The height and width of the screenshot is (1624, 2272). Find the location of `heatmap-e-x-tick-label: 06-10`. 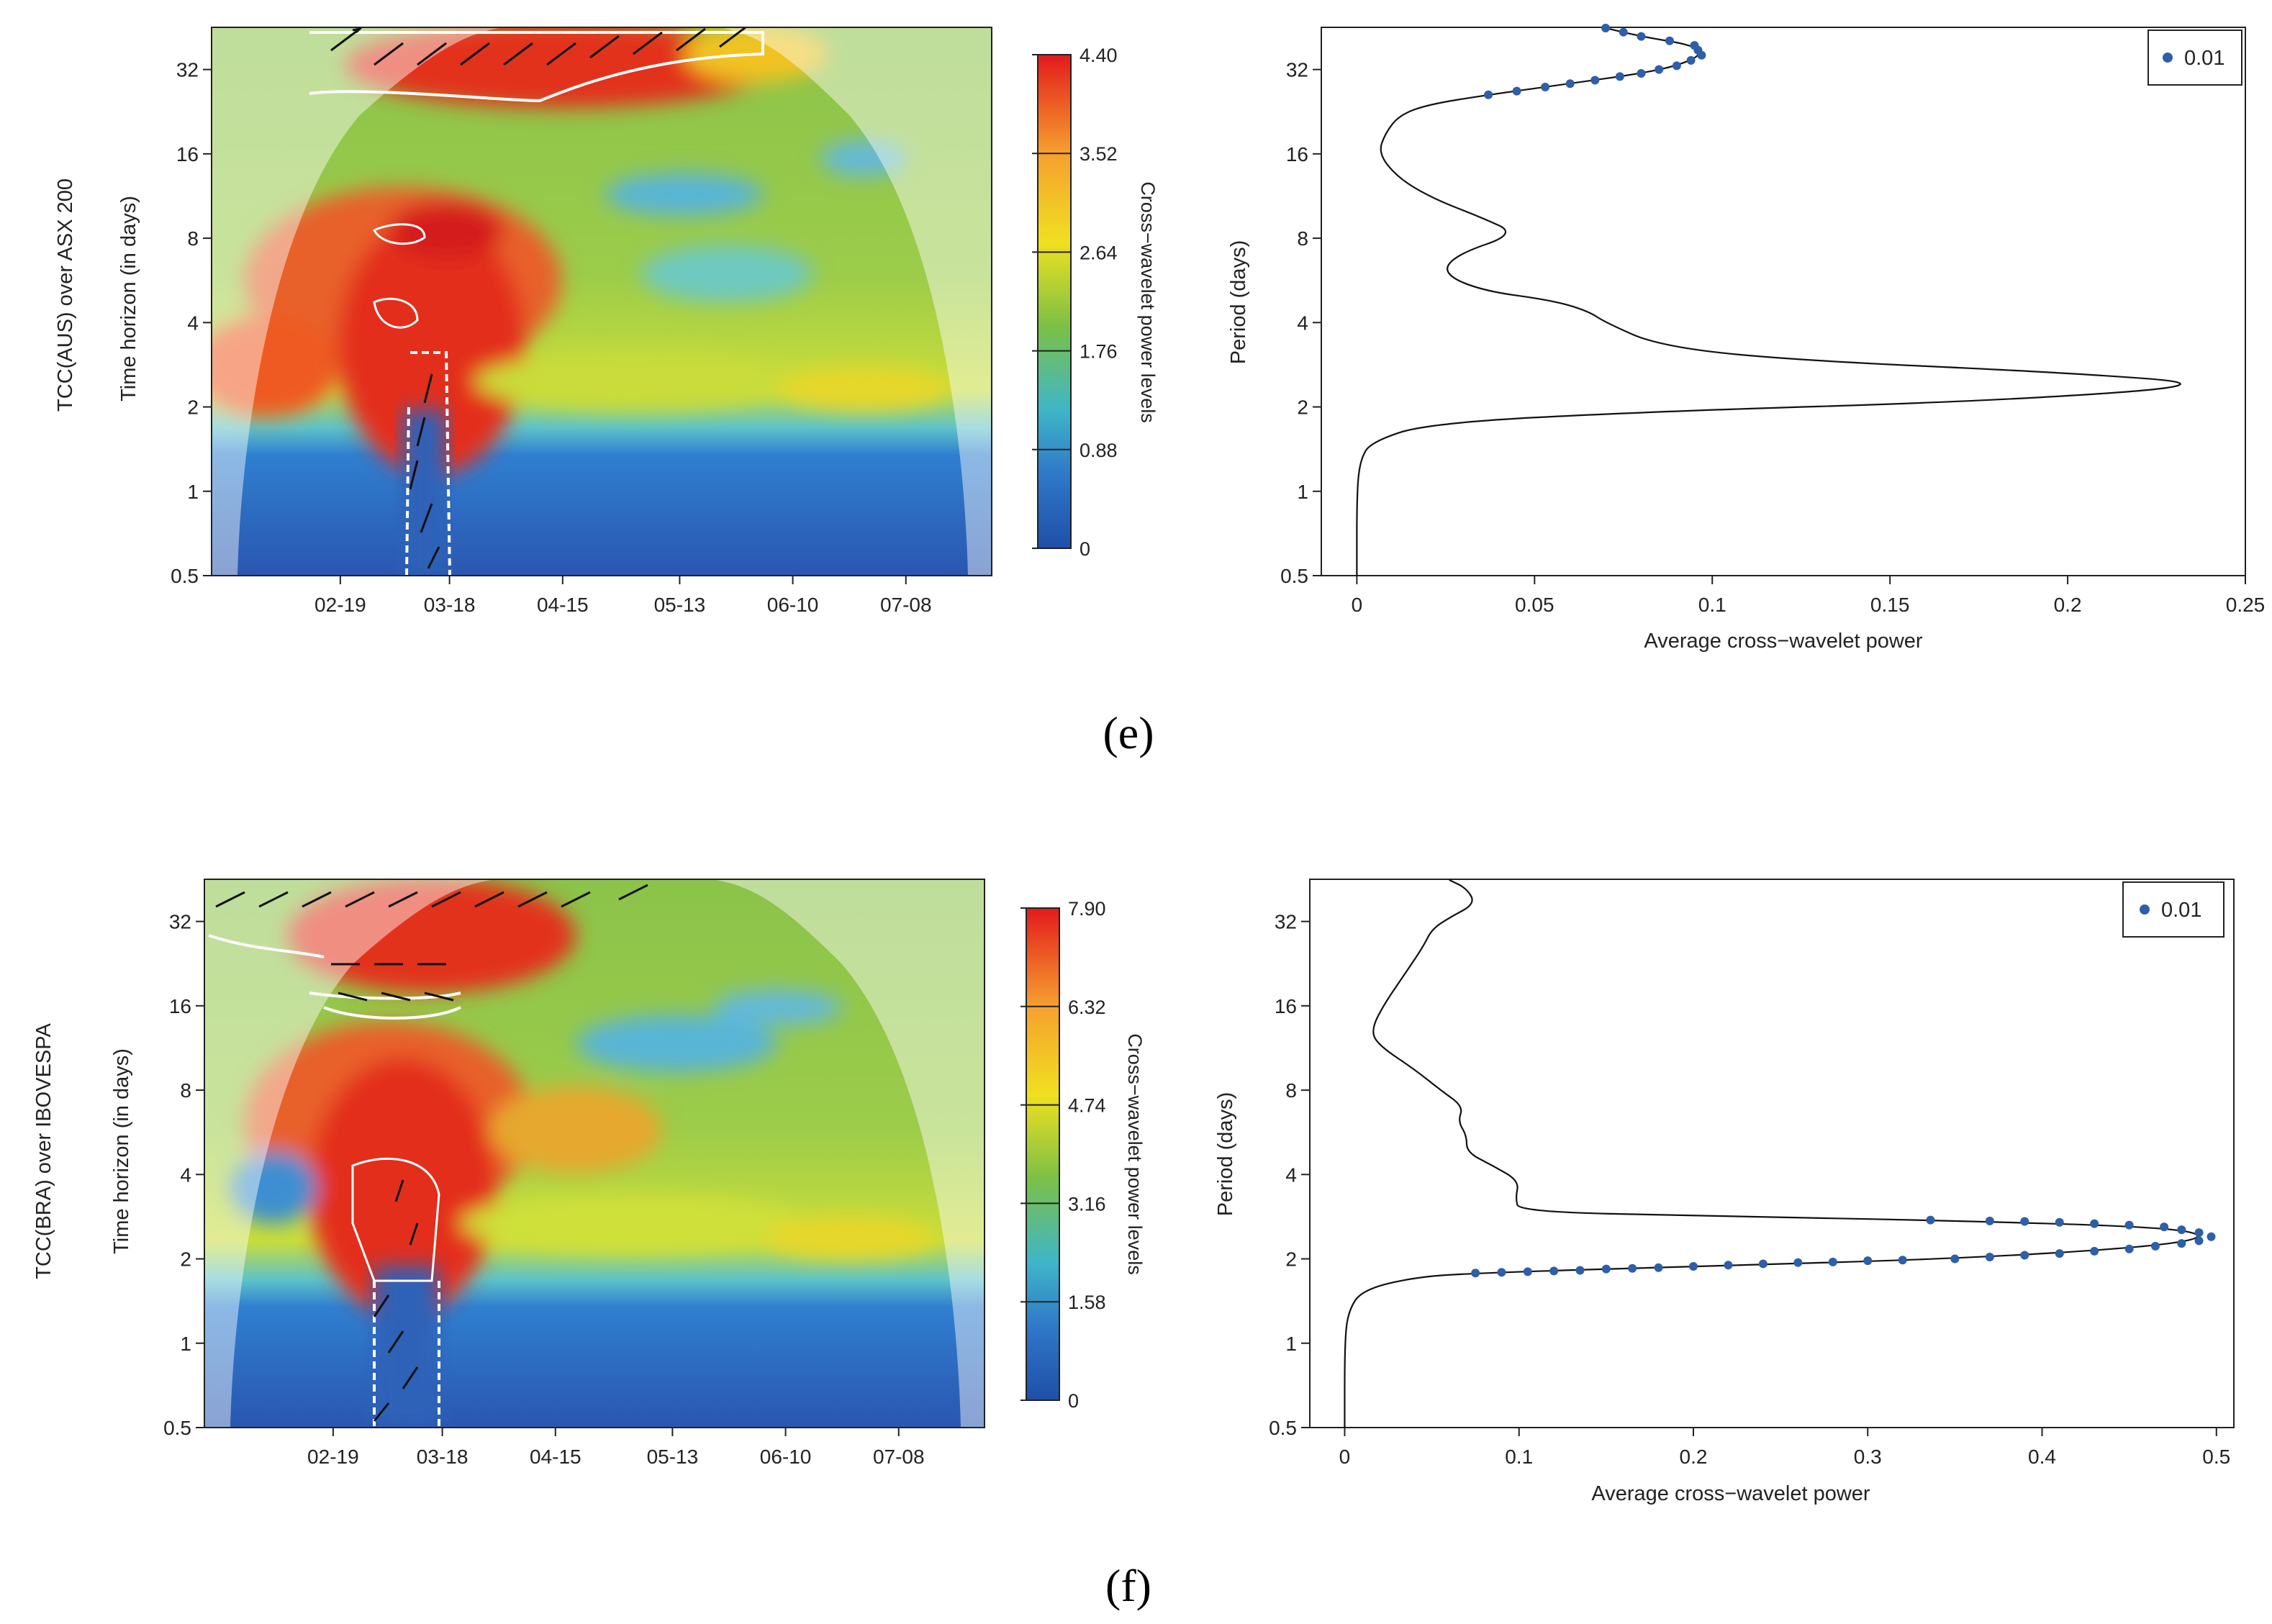

heatmap-e-x-tick-label: 06-10 is located at coordinates (793, 605).